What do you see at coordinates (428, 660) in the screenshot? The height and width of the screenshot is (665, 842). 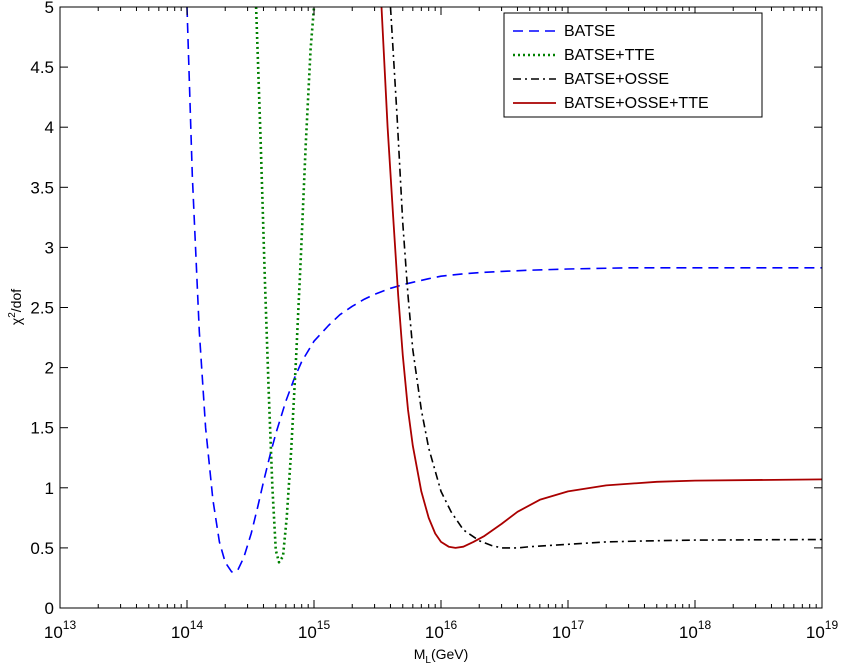 I see `x-axis-label-sub: L` at bounding box center [428, 660].